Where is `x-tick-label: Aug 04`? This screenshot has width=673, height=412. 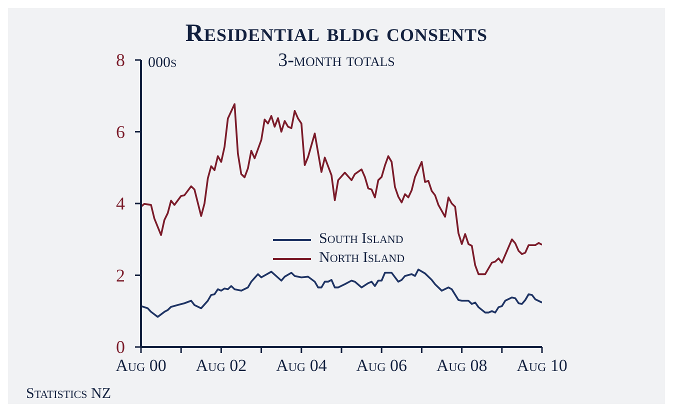
x-tick-label: Aug 04 is located at coordinates (302, 365).